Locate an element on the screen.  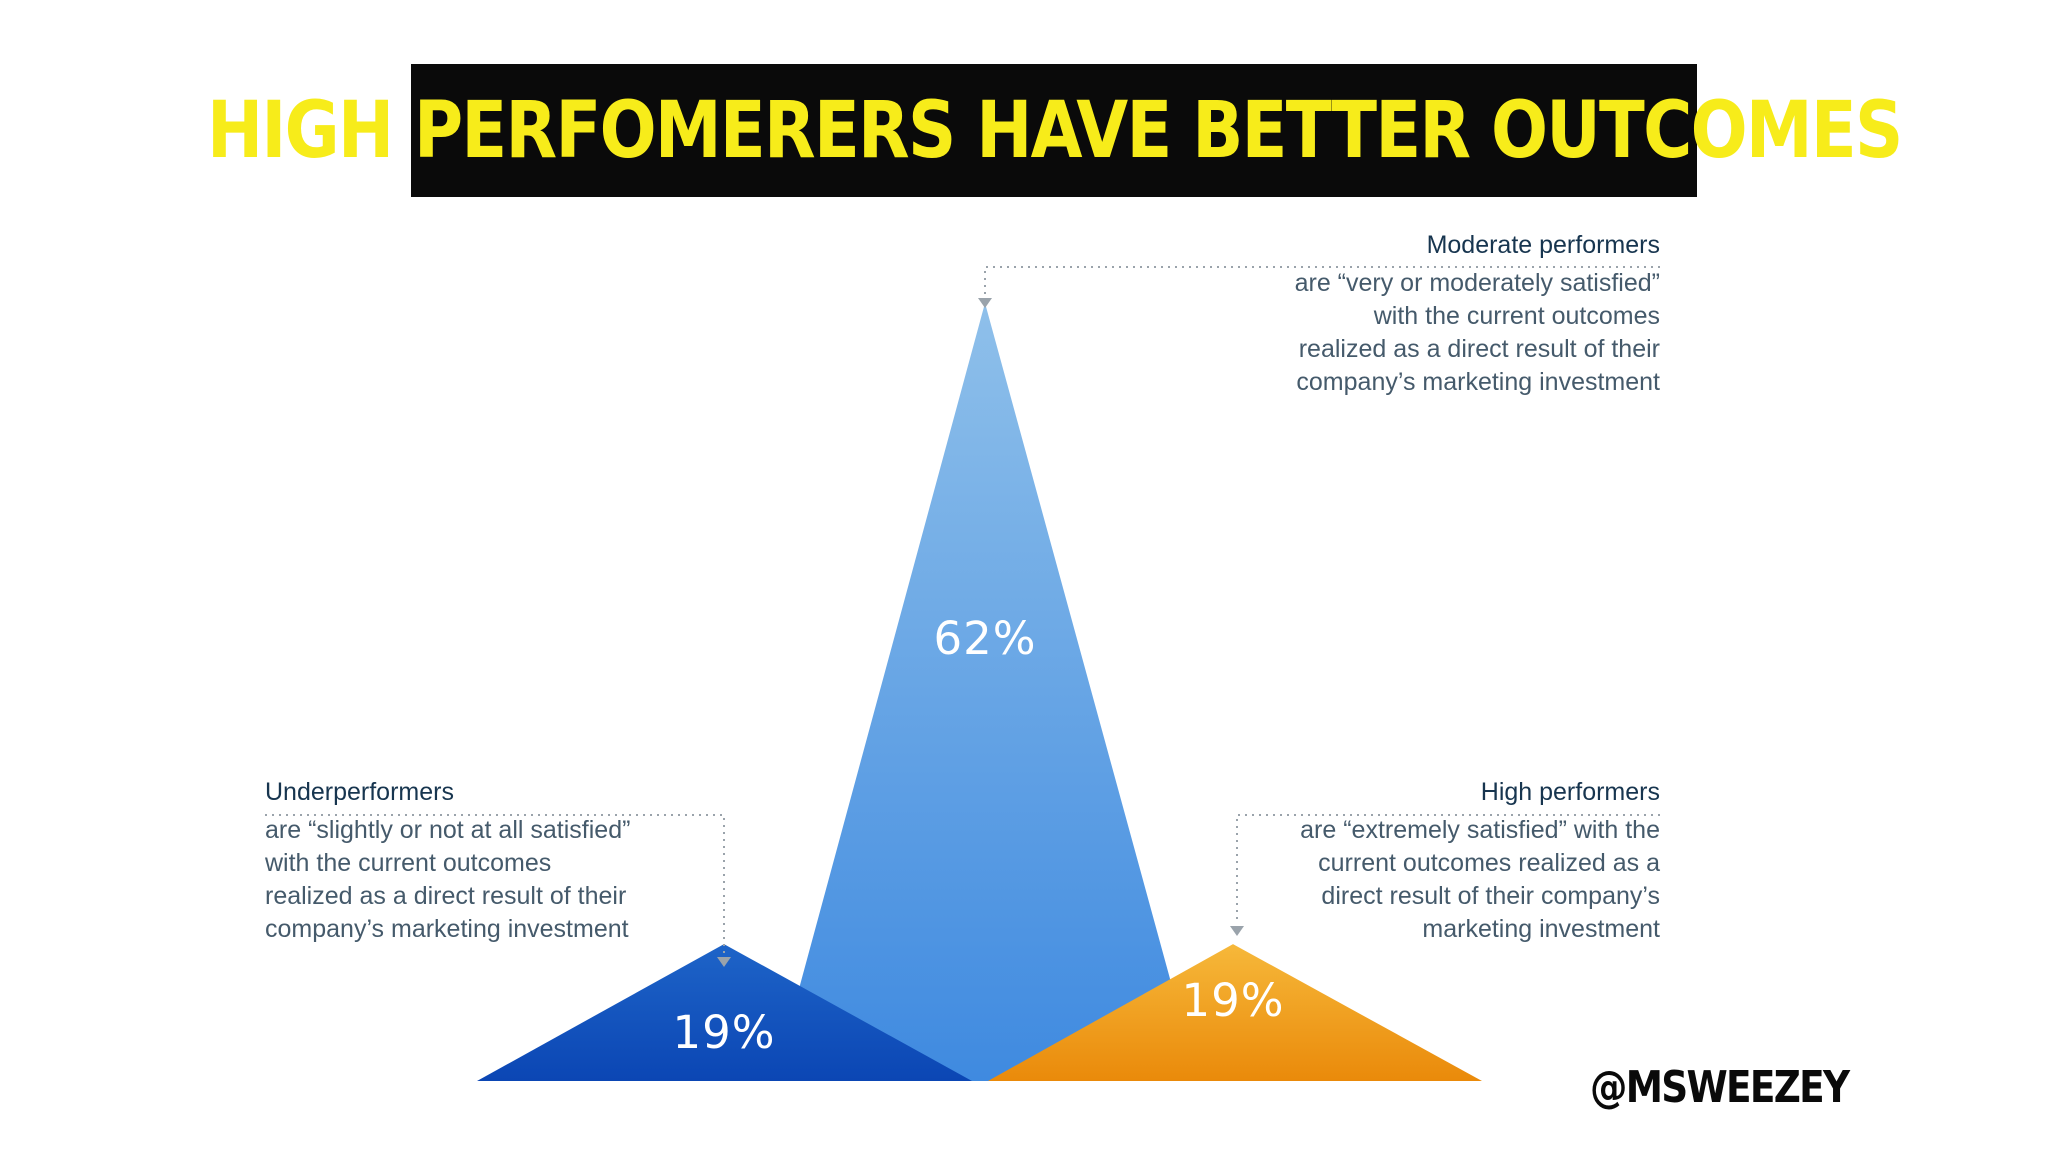
under-leader-arrow is located at coordinates (724, 962).